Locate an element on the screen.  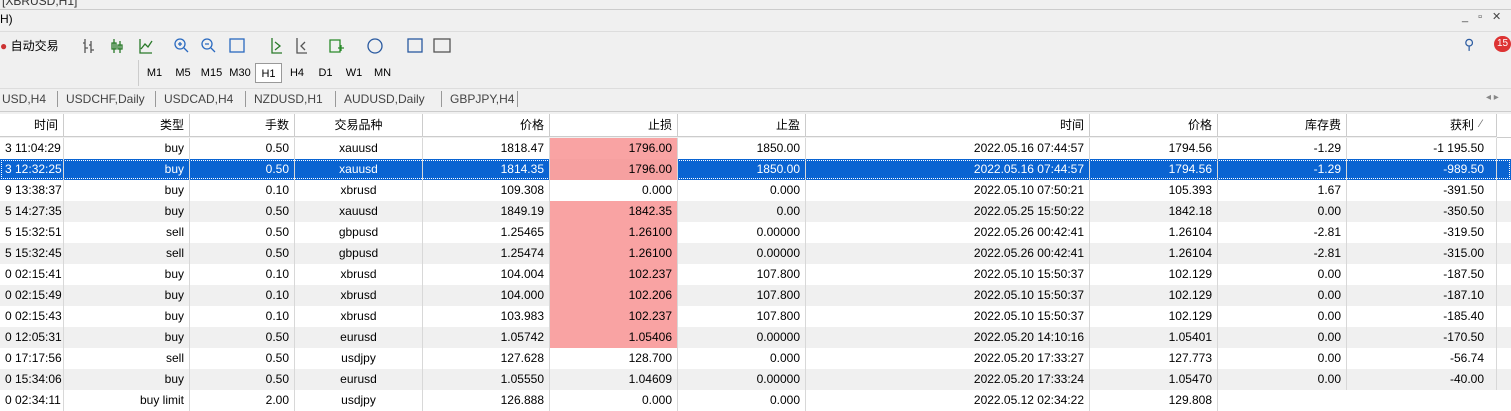
column-header: 止损 is located at coordinates (614, 125).